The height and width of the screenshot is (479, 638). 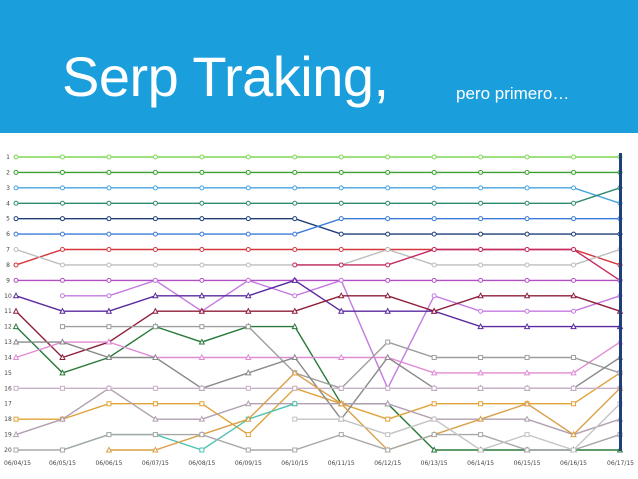 I want to click on y-tick-label: 14, so click(x=8, y=357).